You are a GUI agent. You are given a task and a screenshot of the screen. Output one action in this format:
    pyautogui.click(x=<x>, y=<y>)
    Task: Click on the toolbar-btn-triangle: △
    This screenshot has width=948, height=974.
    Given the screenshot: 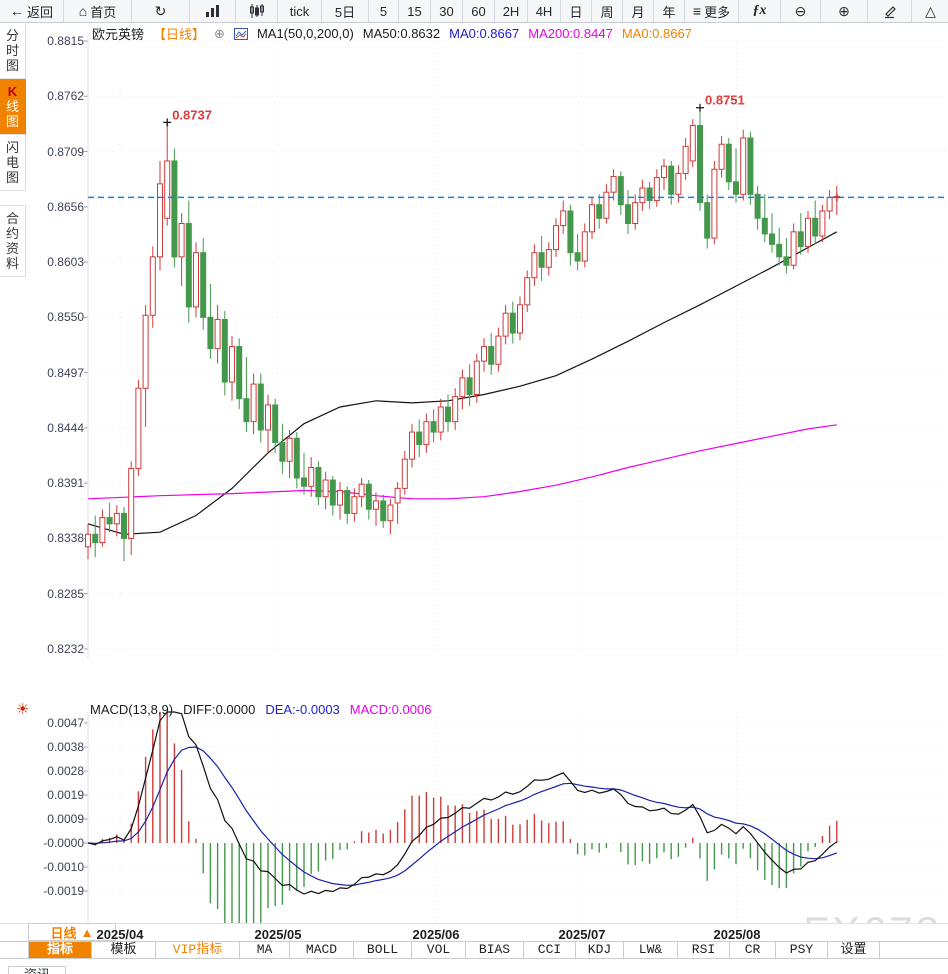 What is the action you would take?
    pyautogui.click(x=930, y=11)
    